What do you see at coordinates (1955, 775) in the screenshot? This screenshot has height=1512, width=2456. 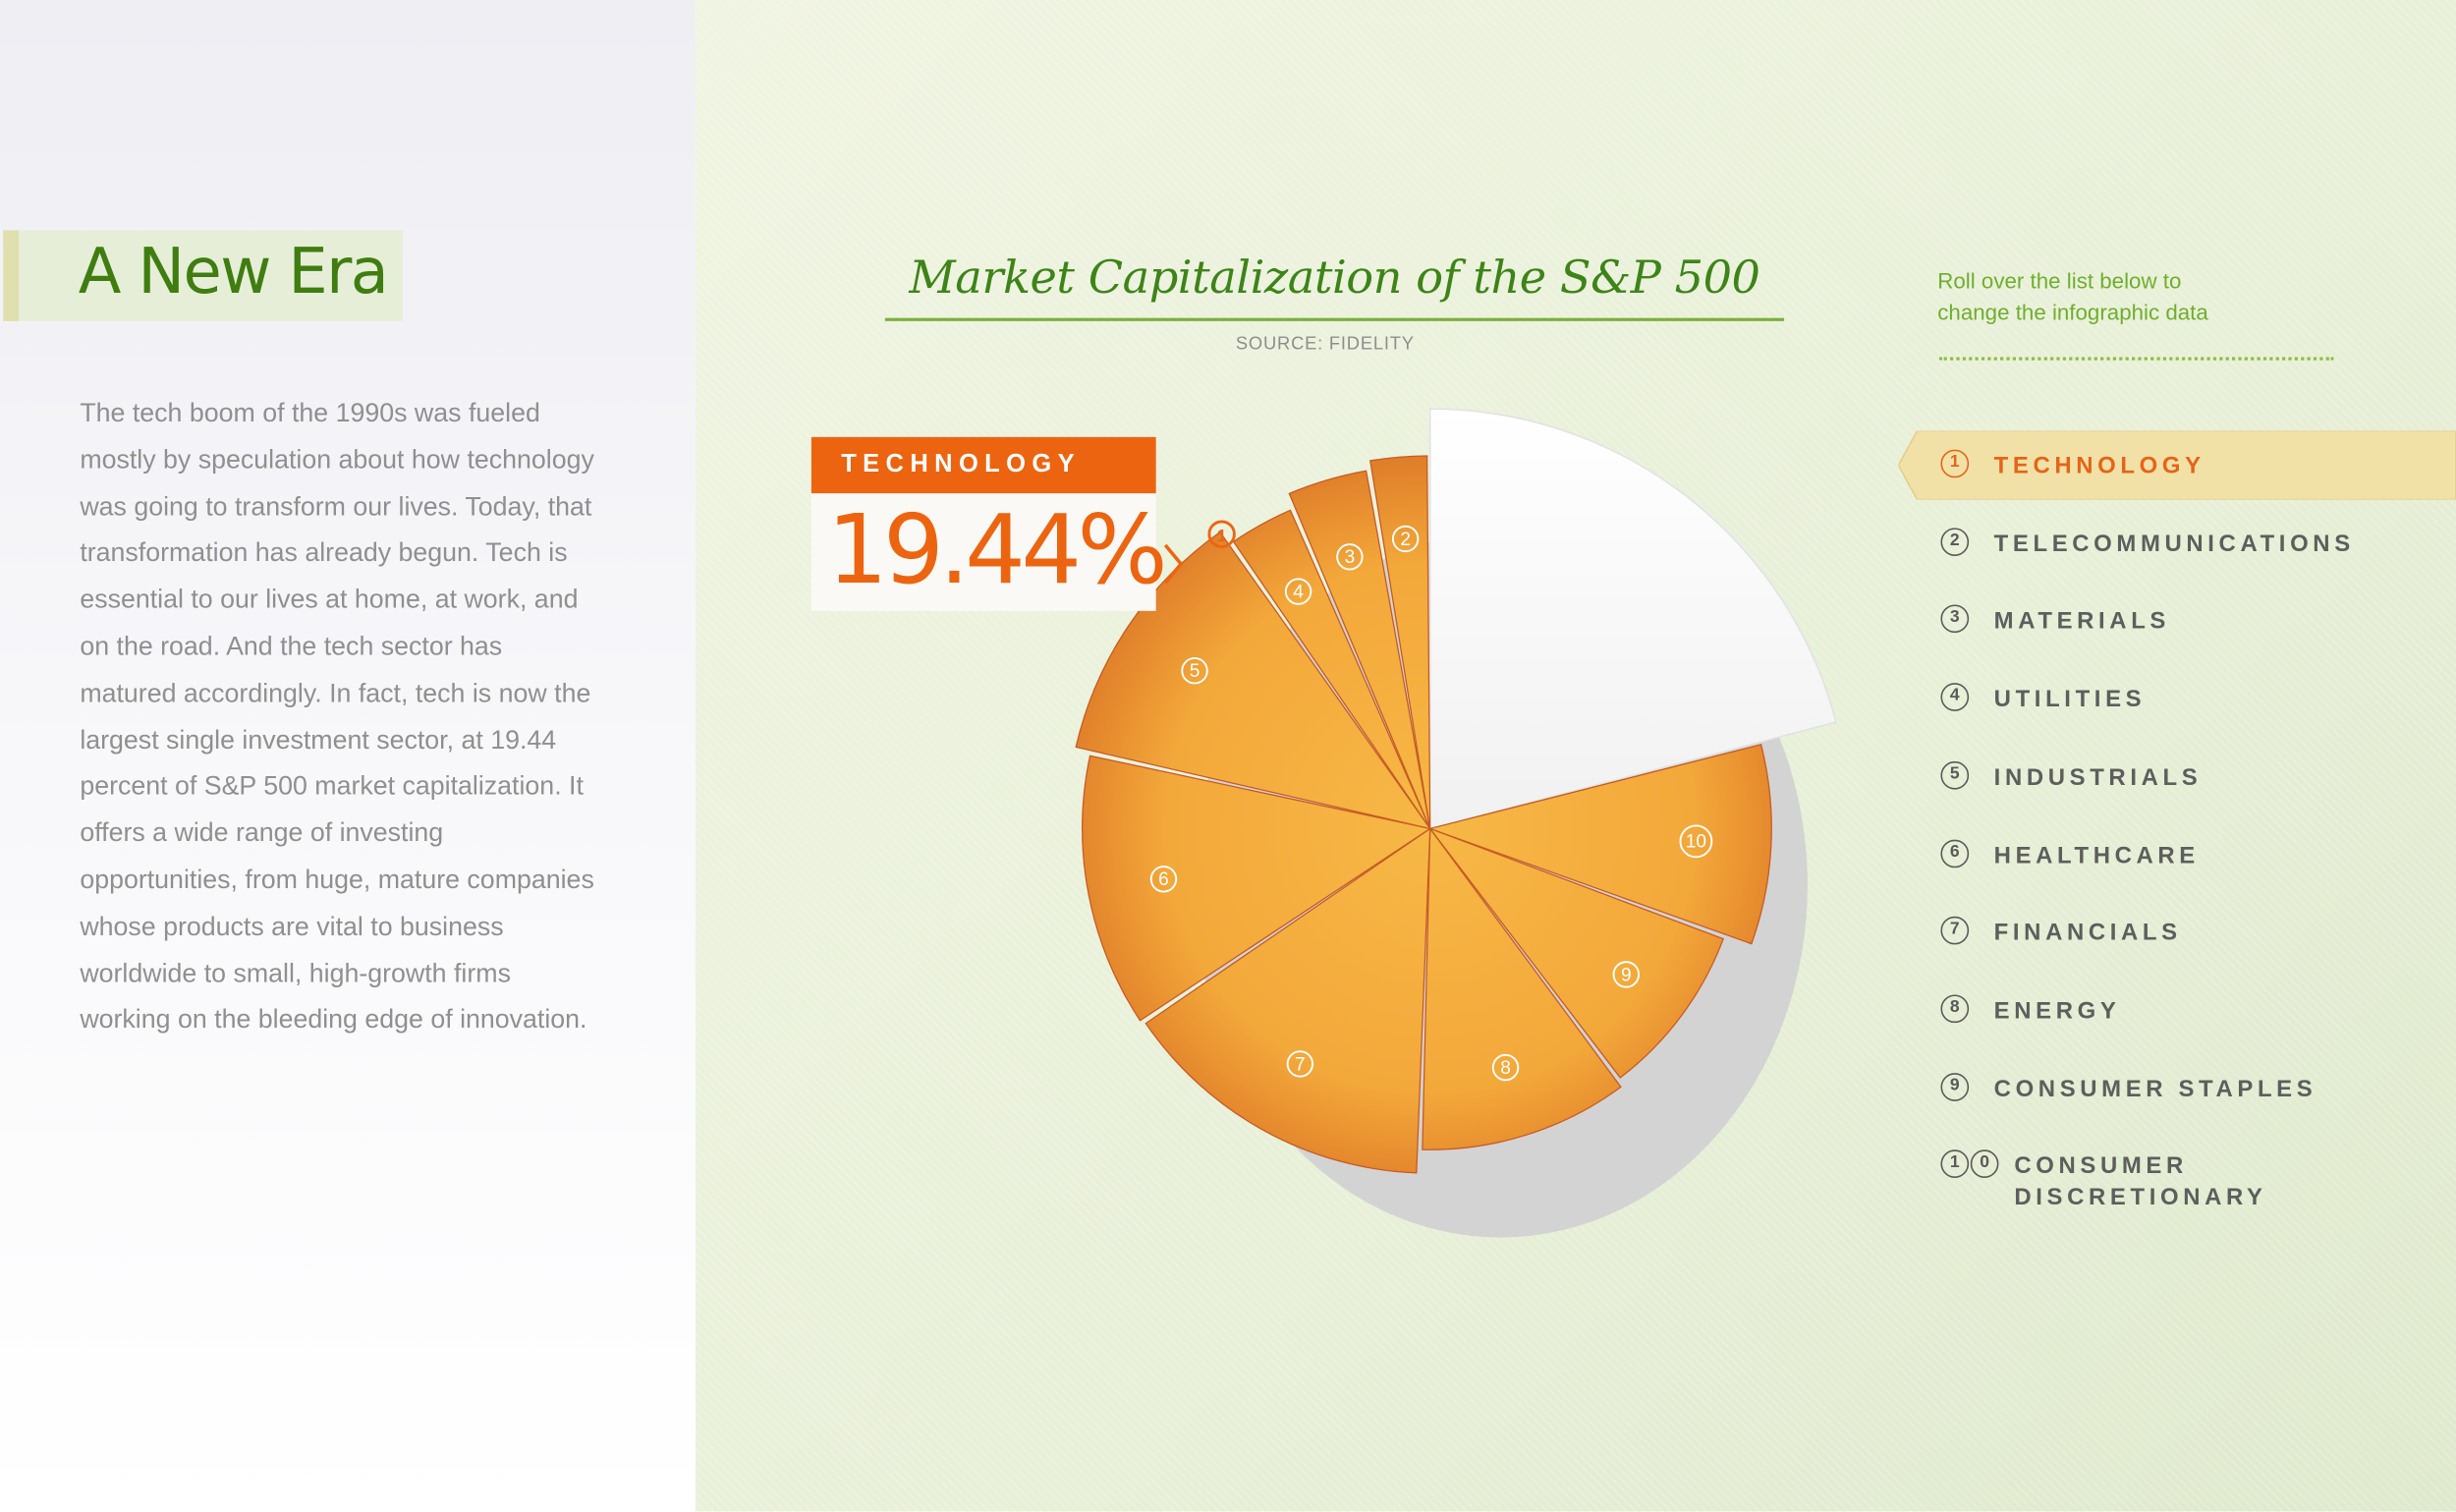 I see `sector-number-icon: 5` at bounding box center [1955, 775].